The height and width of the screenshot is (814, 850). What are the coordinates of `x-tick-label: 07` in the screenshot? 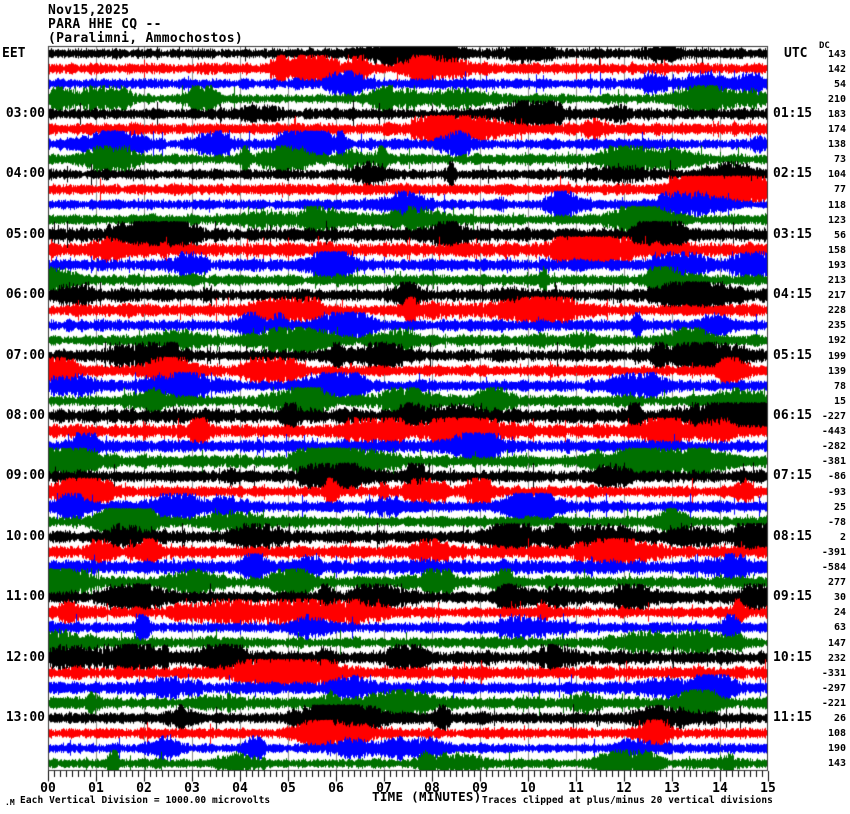 It's located at (384, 788).